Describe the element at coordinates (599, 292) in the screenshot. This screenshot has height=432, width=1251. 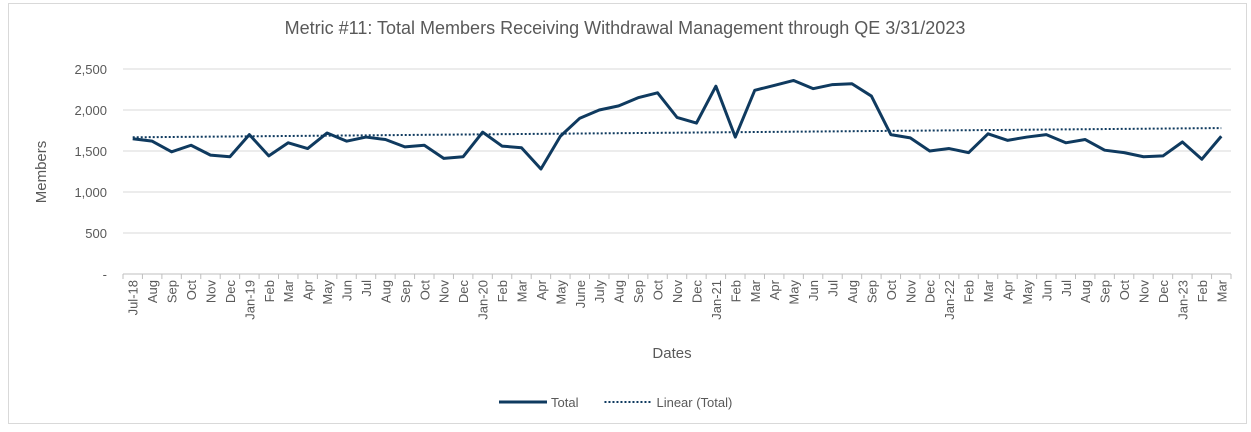
I see `x-tick-label: July` at that location.